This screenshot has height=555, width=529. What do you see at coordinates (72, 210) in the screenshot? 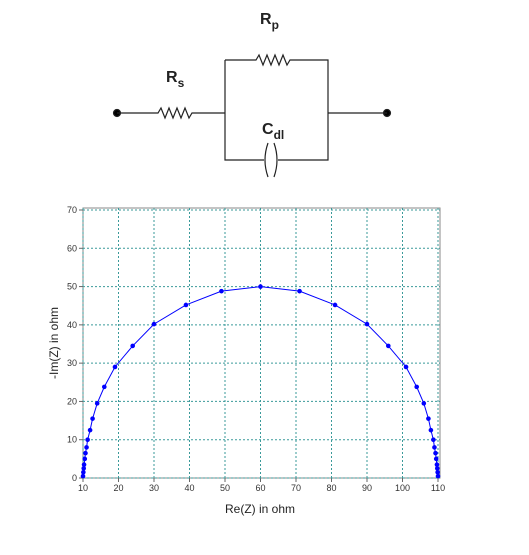
I see `y-tick-label: 70` at bounding box center [72, 210].